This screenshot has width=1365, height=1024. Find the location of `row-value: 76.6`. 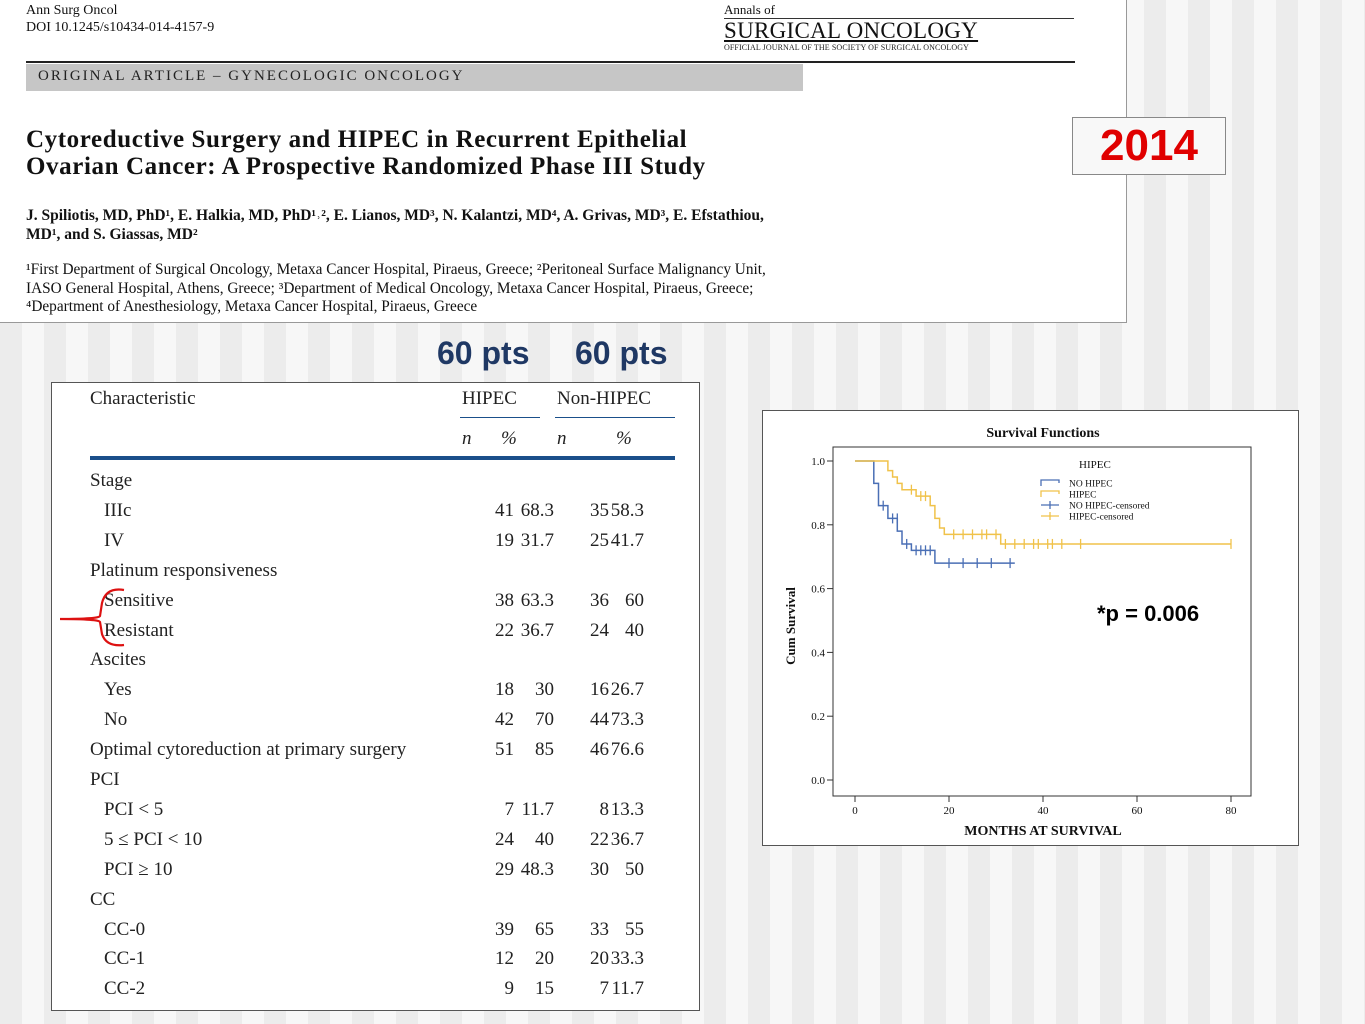

row-value: 76.6 is located at coordinates (627, 750).